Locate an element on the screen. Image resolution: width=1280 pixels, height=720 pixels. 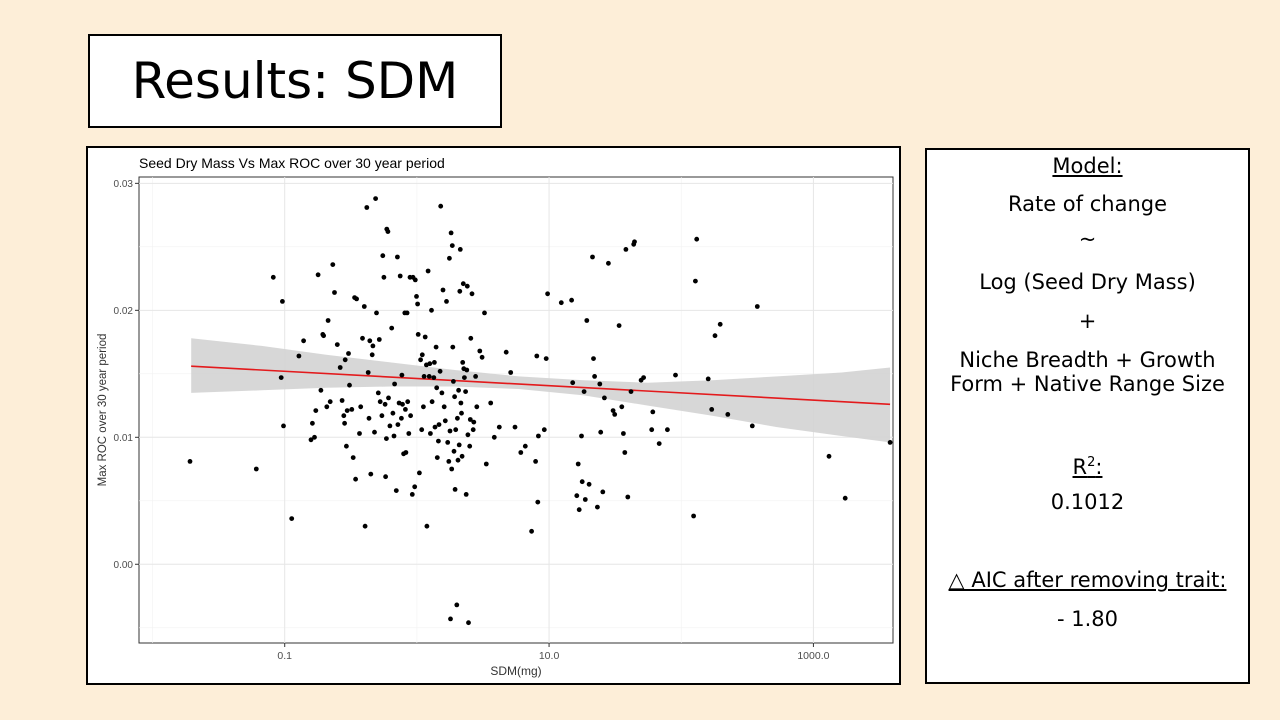
y-tick-label: 0.03 is located at coordinates (124, 184).